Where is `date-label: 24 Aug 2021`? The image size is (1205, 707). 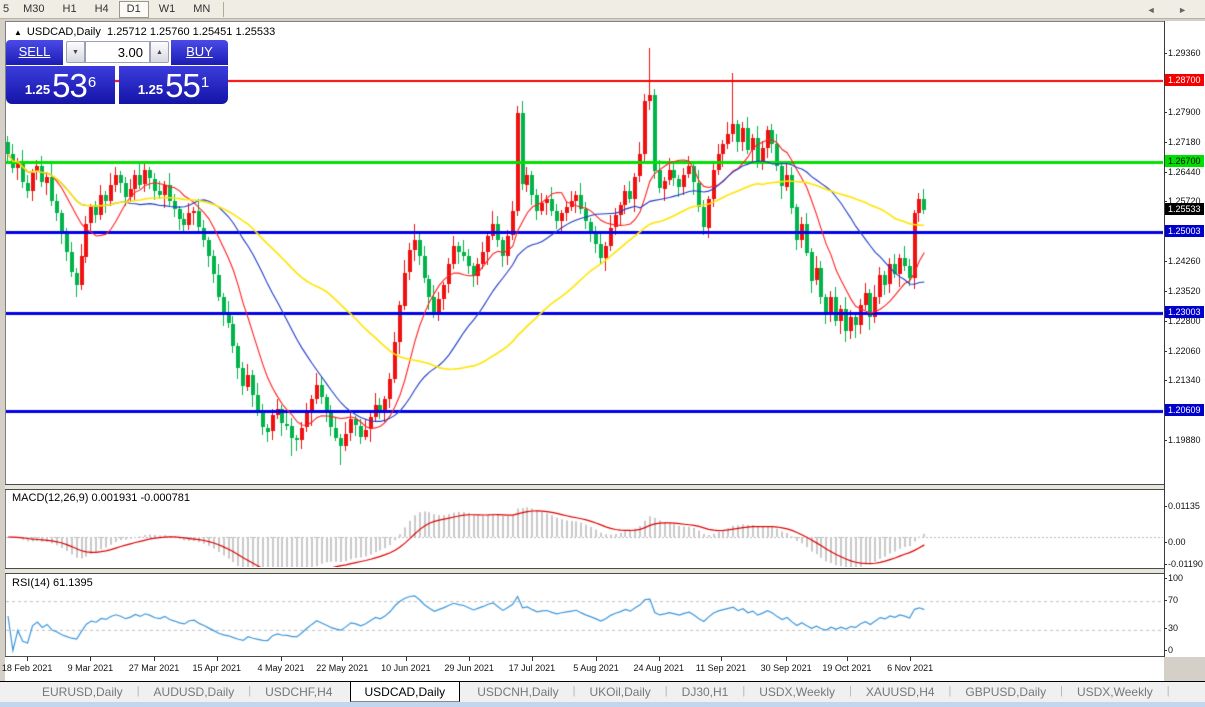
date-label: 24 Aug 2021 is located at coordinates (659, 668).